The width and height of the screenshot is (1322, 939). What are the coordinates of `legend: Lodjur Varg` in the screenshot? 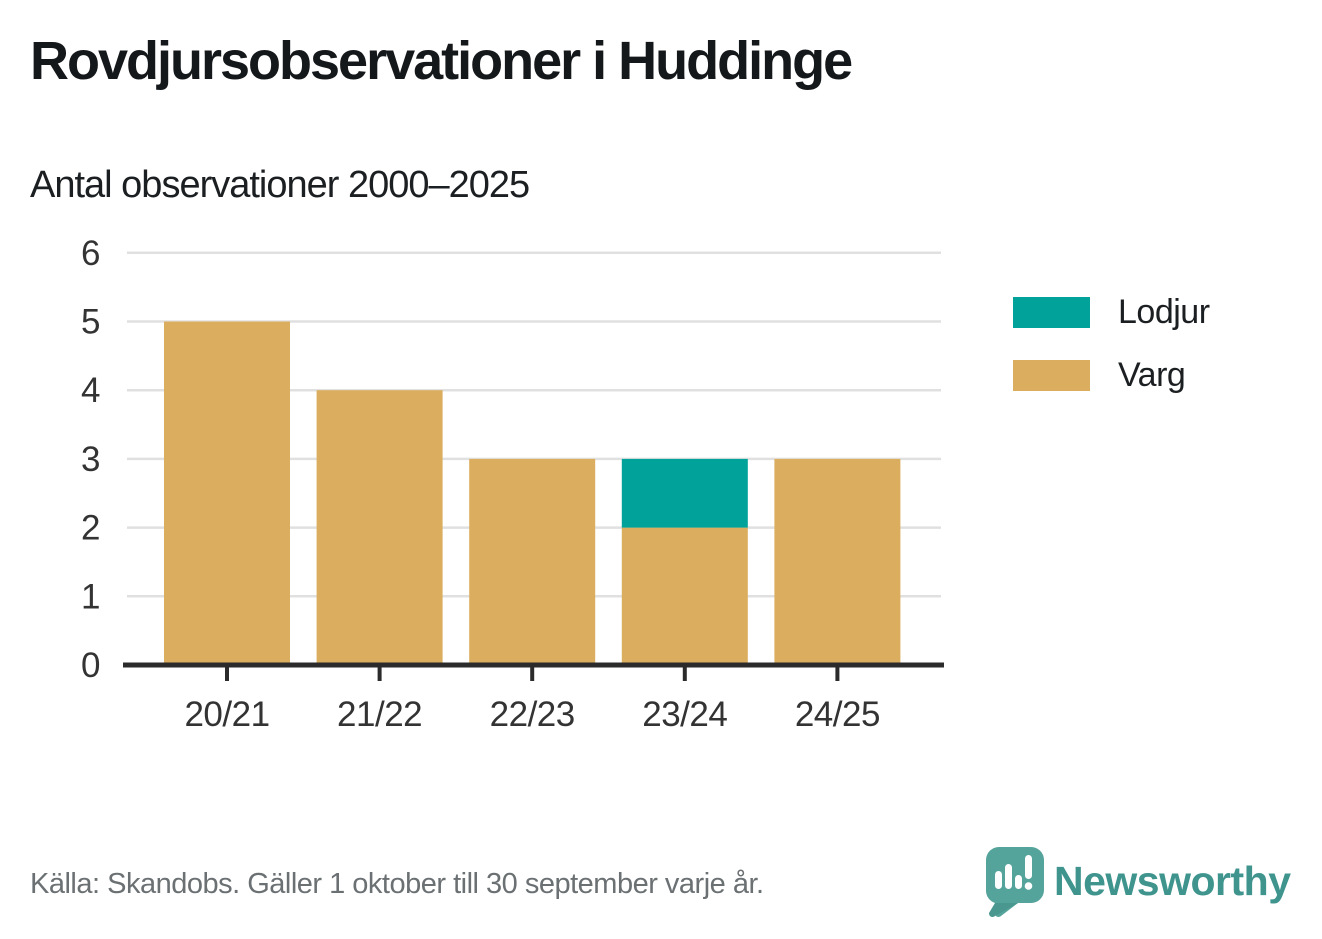 It's located at (1111, 344).